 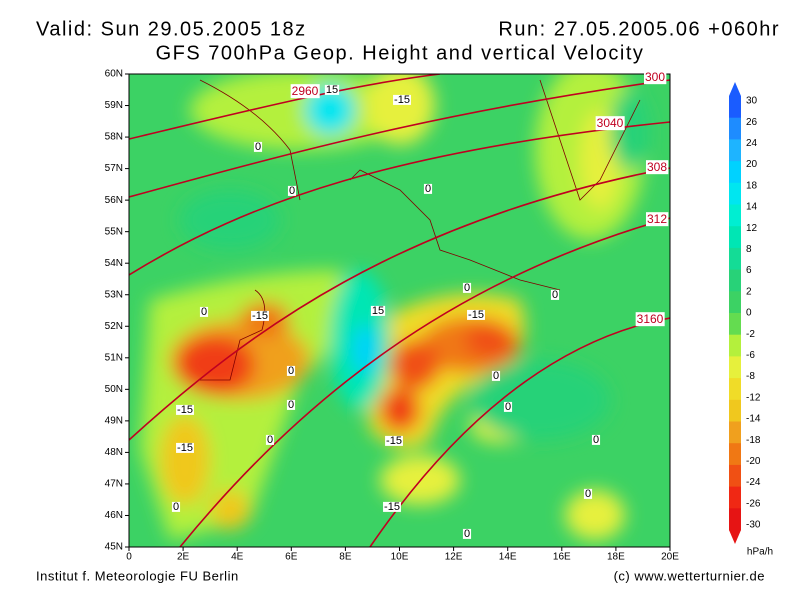 I want to click on run-time: Run: 27.05.2005.06 +060hr, so click(x=639, y=29).